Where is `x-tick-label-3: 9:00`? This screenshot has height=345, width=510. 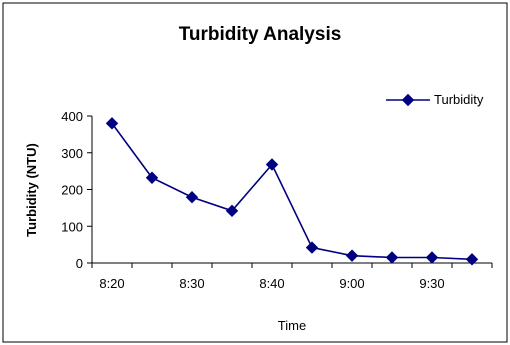
x-tick-label-3: 9:00 is located at coordinates (351, 283).